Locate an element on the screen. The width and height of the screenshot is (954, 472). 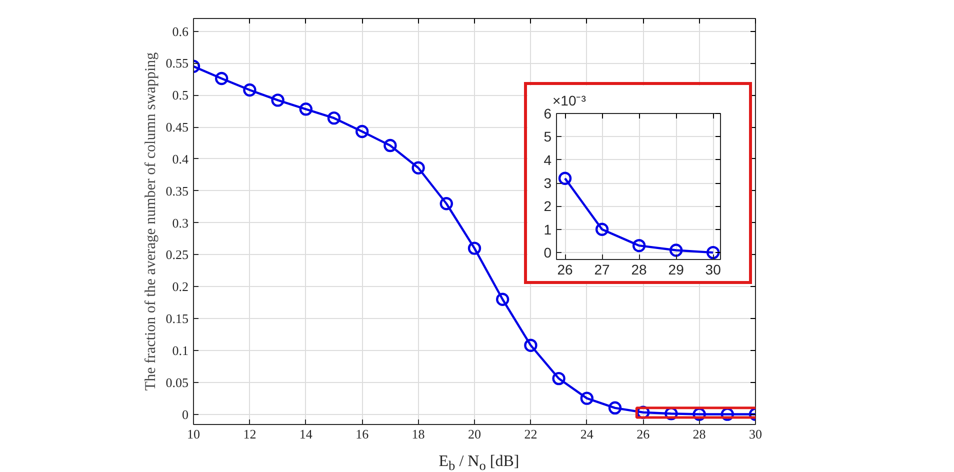
y-tick-label: 1 is located at coordinates (548, 229).